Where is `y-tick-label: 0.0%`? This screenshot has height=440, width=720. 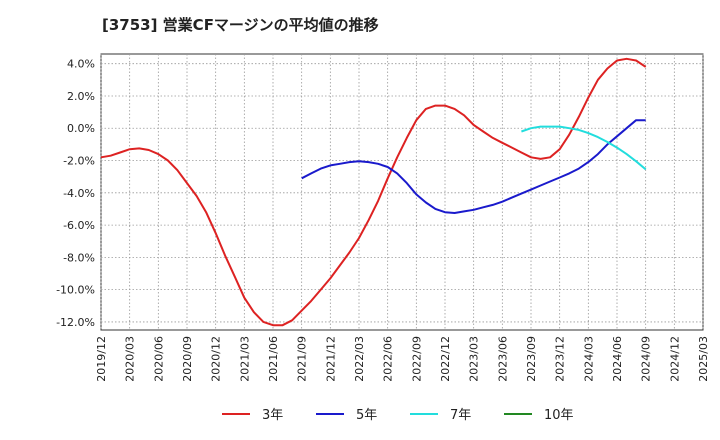 y-tick-label: 0.0% is located at coordinates (81, 128).